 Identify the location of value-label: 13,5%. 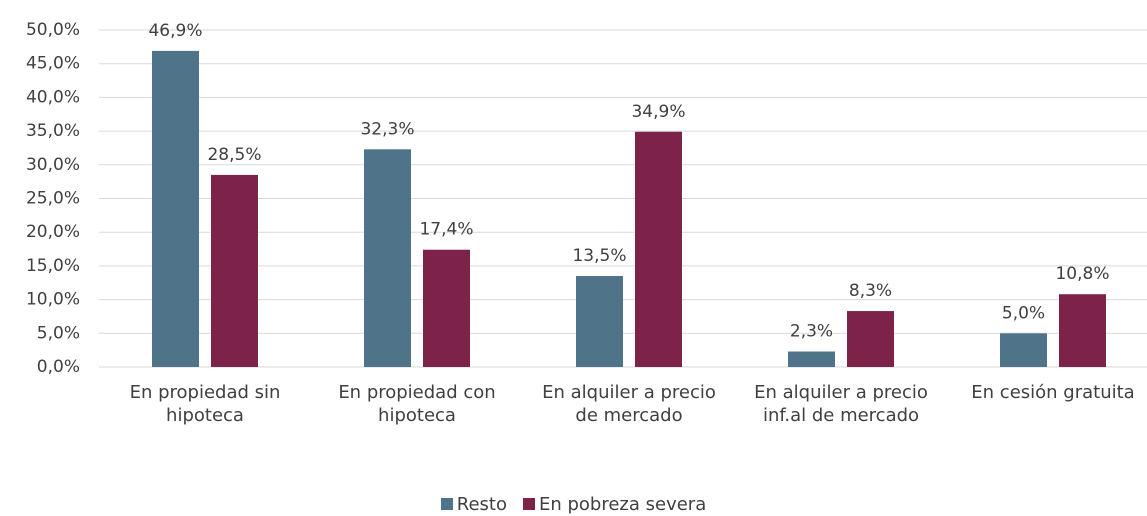
(599, 256).